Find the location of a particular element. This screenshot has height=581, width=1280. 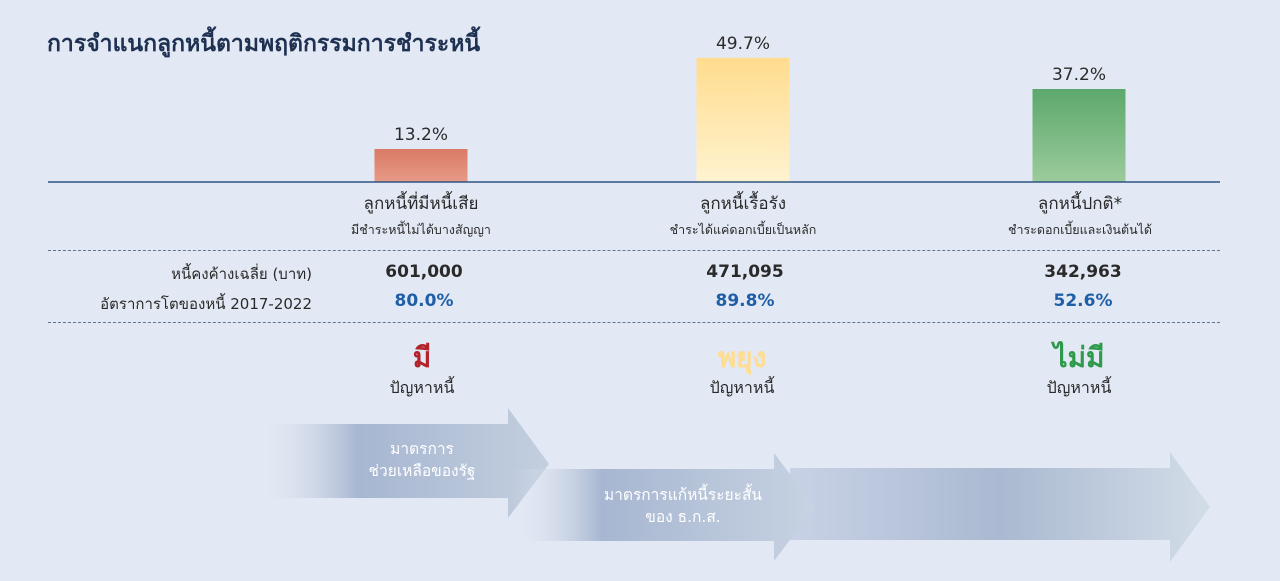

divider-bottom is located at coordinates (634, 322).